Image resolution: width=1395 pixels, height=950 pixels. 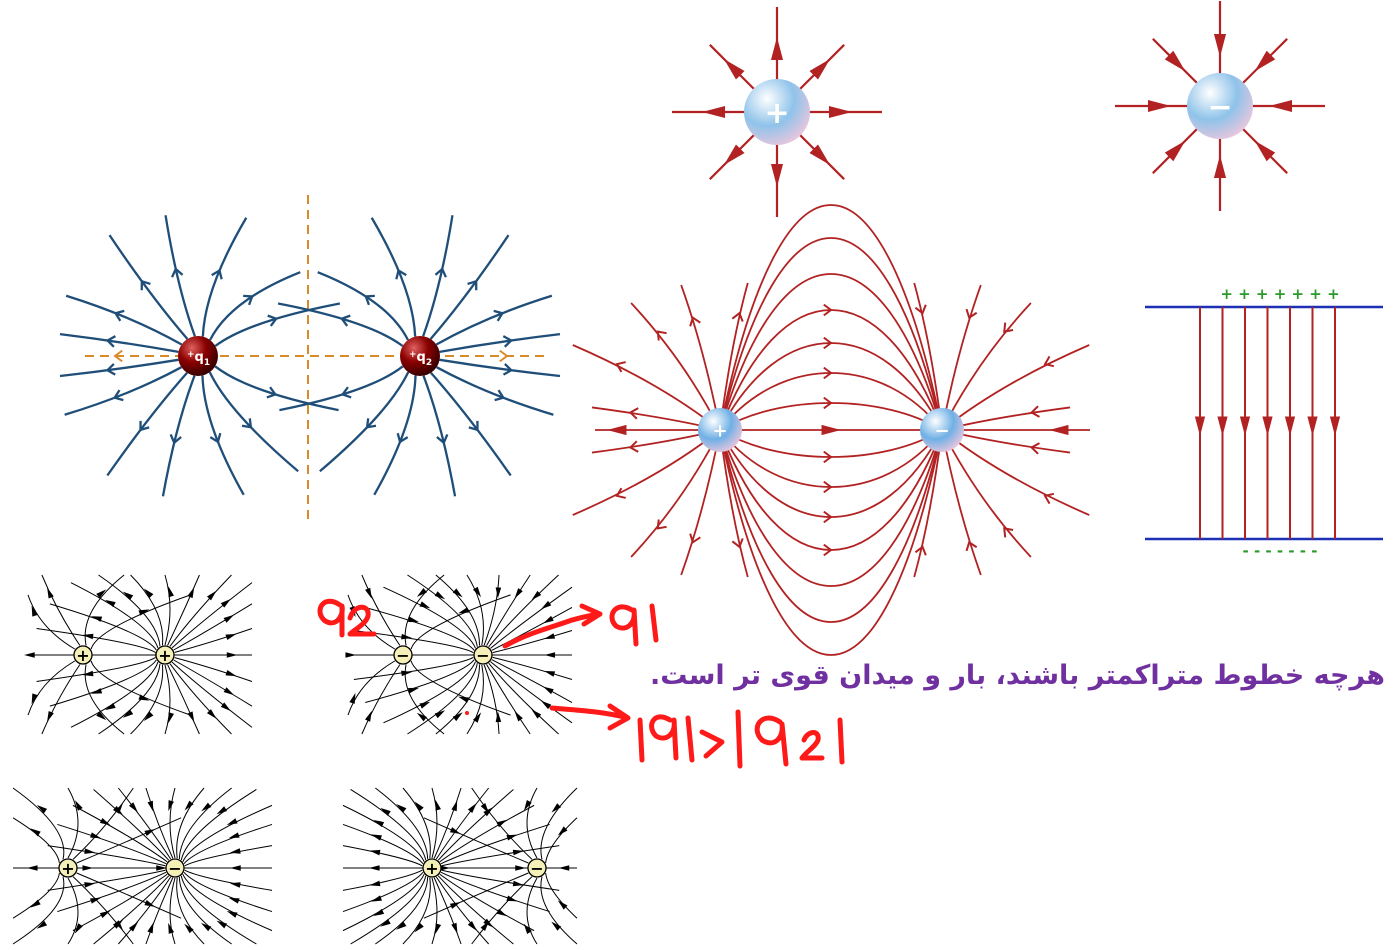 I want to click on positive-charge: +, so click(x=777, y=112).